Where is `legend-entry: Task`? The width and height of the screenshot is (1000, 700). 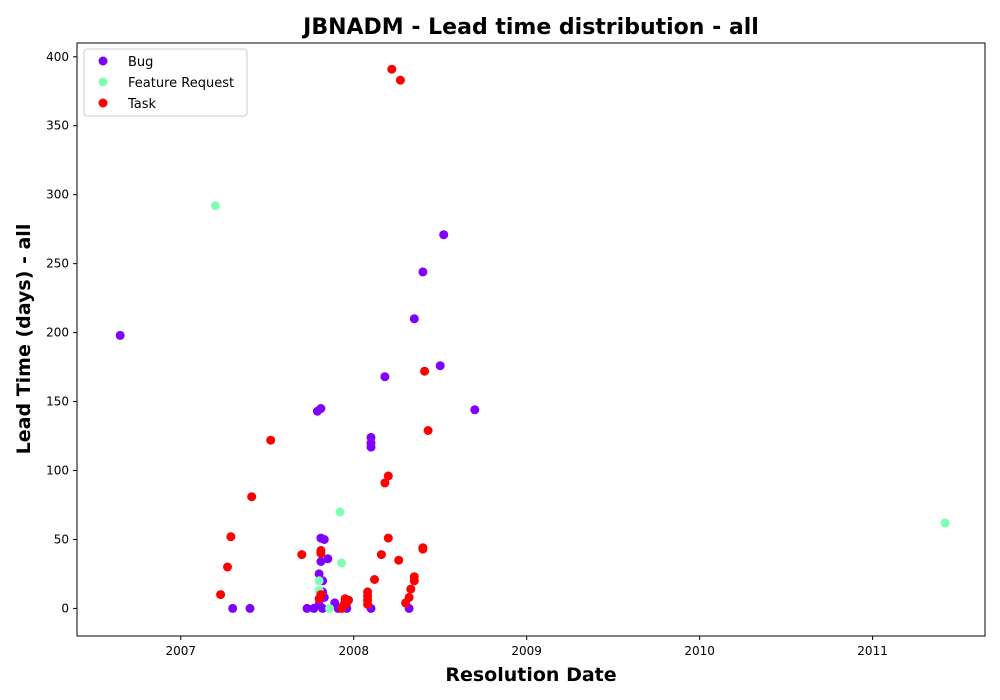 legend-entry: Task is located at coordinates (127, 104).